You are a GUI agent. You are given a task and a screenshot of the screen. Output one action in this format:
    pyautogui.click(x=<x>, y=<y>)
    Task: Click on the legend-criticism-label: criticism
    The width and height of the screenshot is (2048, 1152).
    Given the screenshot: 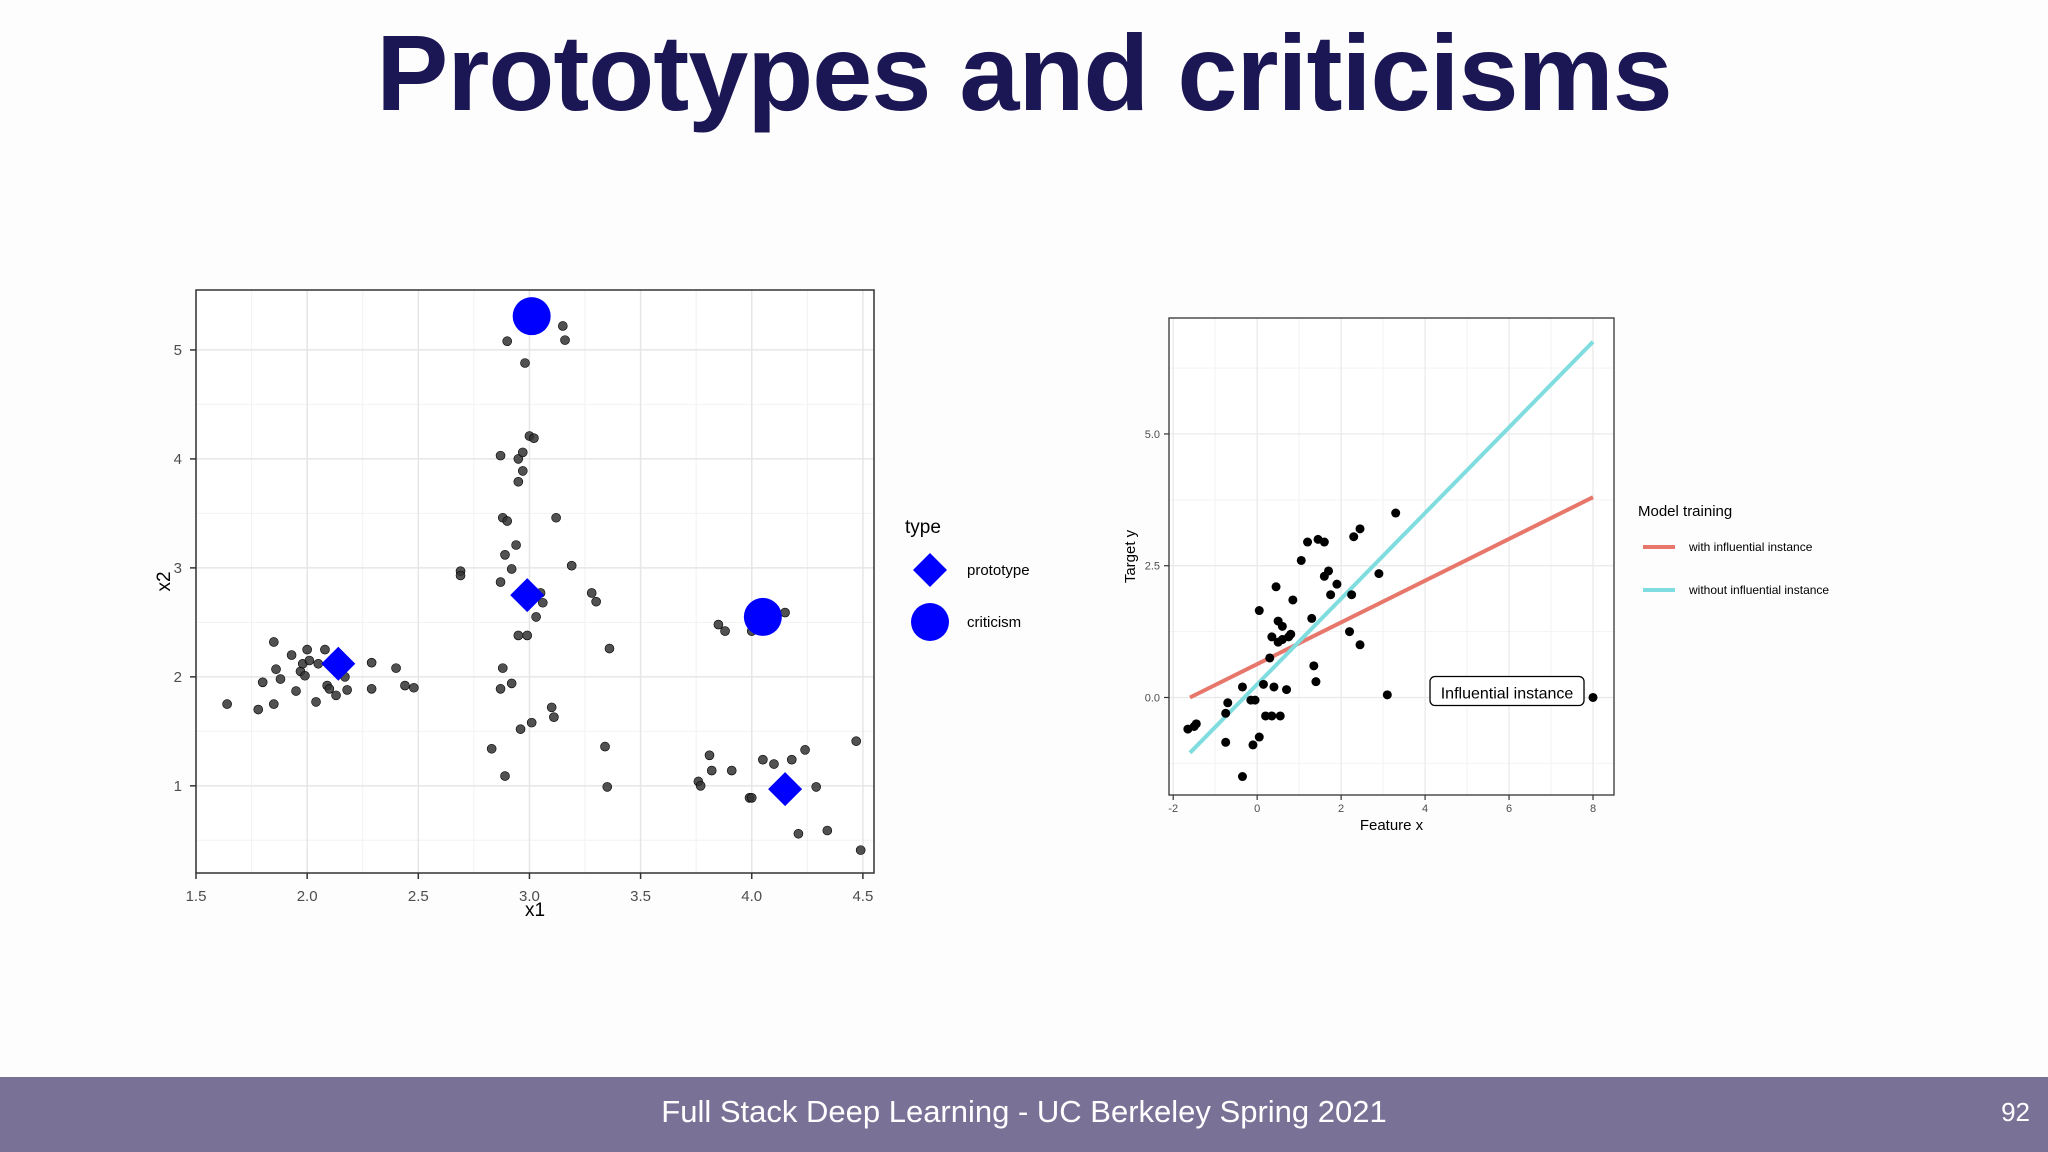 What is the action you would take?
    pyautogui.click(x=994, y=622)
    